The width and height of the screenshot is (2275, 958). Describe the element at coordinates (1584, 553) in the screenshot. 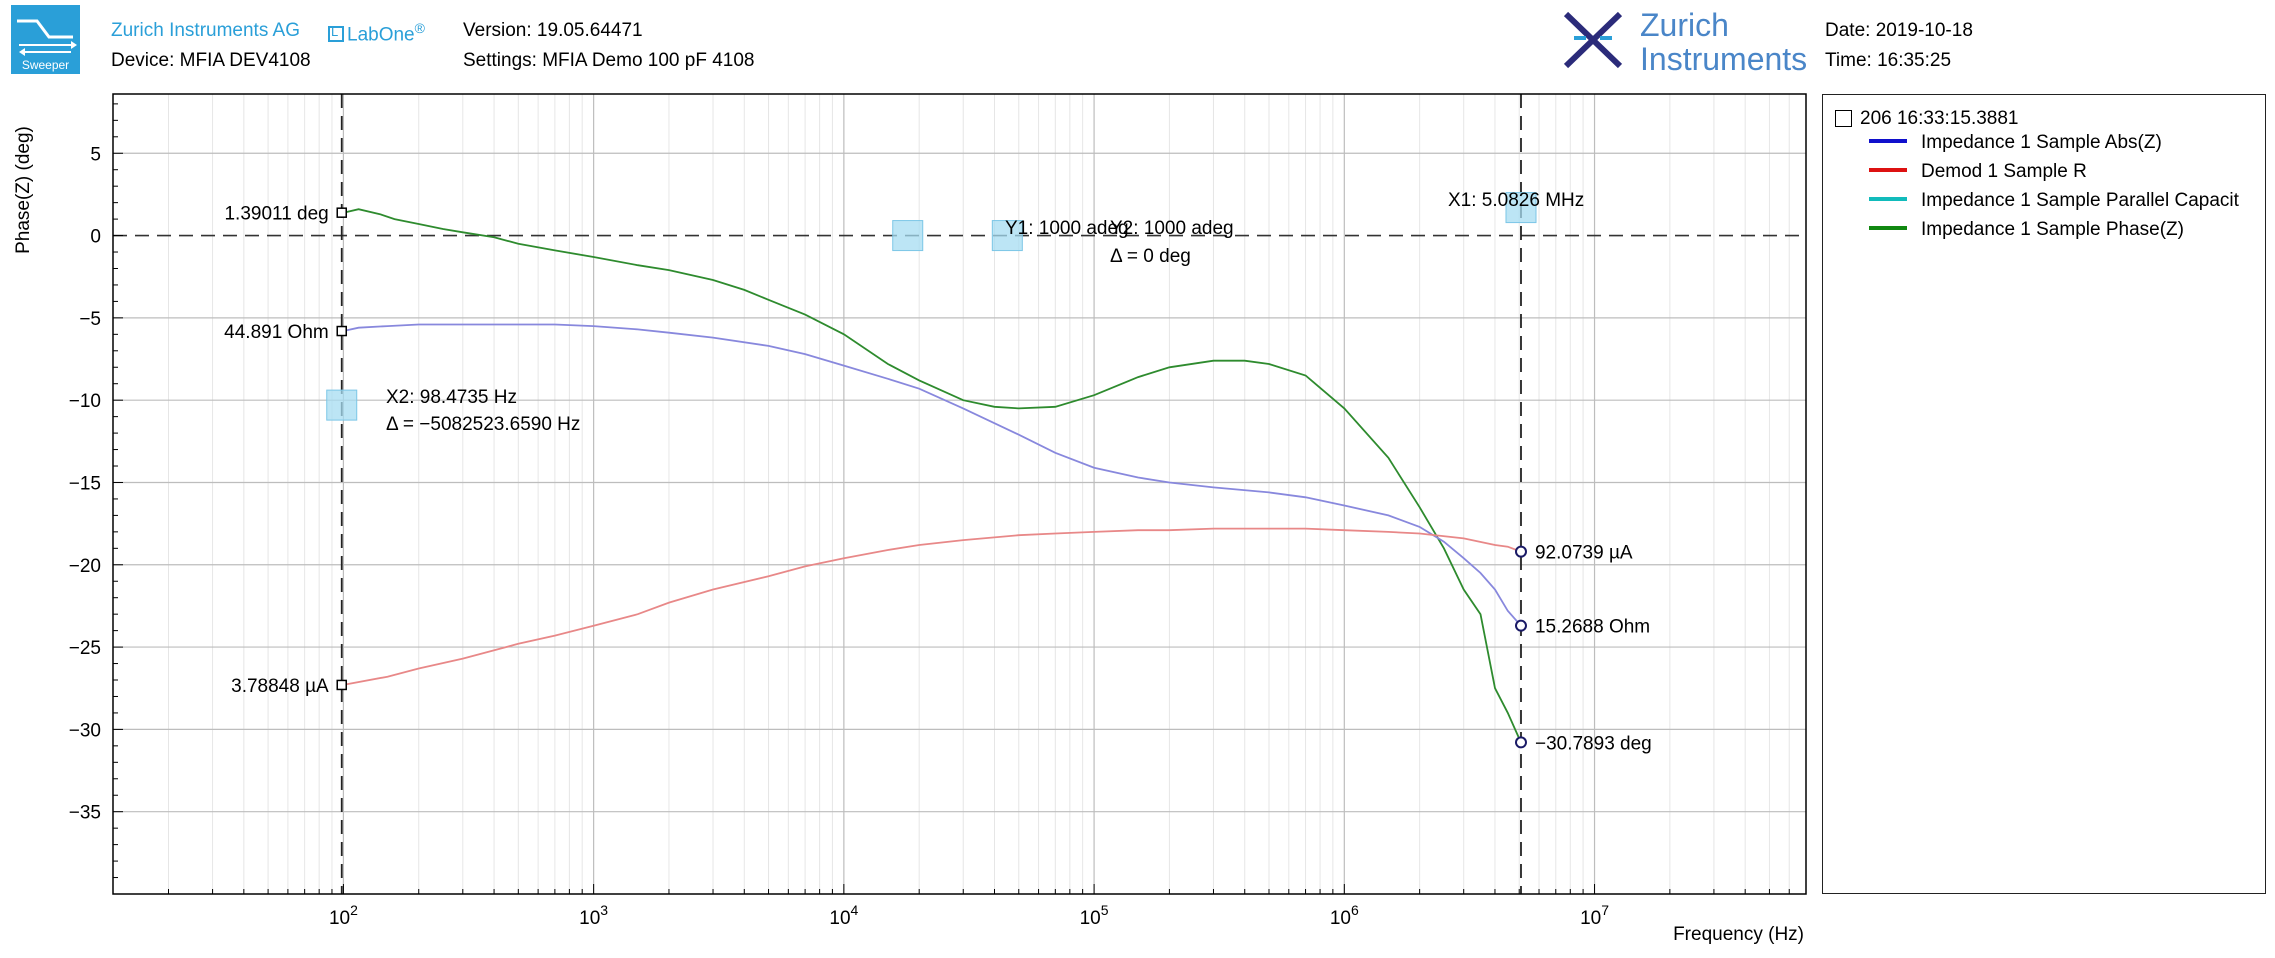

I see `marker-right-label: 92.0739 µA` at that location.